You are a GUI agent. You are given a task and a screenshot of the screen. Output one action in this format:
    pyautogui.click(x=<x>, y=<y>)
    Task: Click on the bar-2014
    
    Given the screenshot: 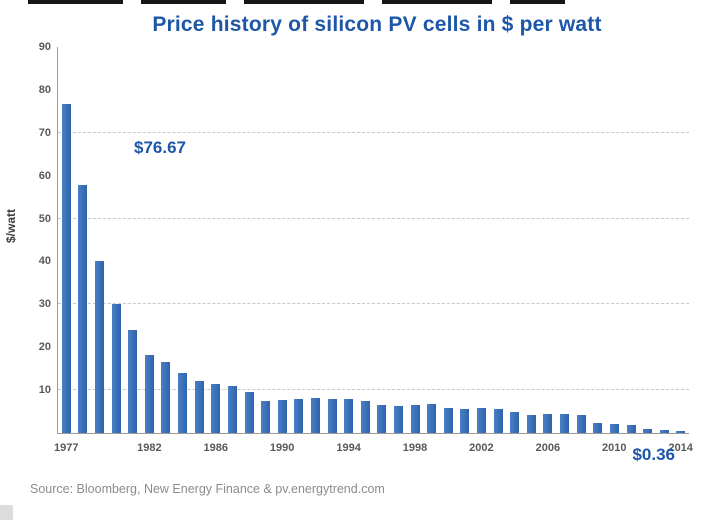 What is the action you would take?
    pyautogui.click(x=681, y=432)
    